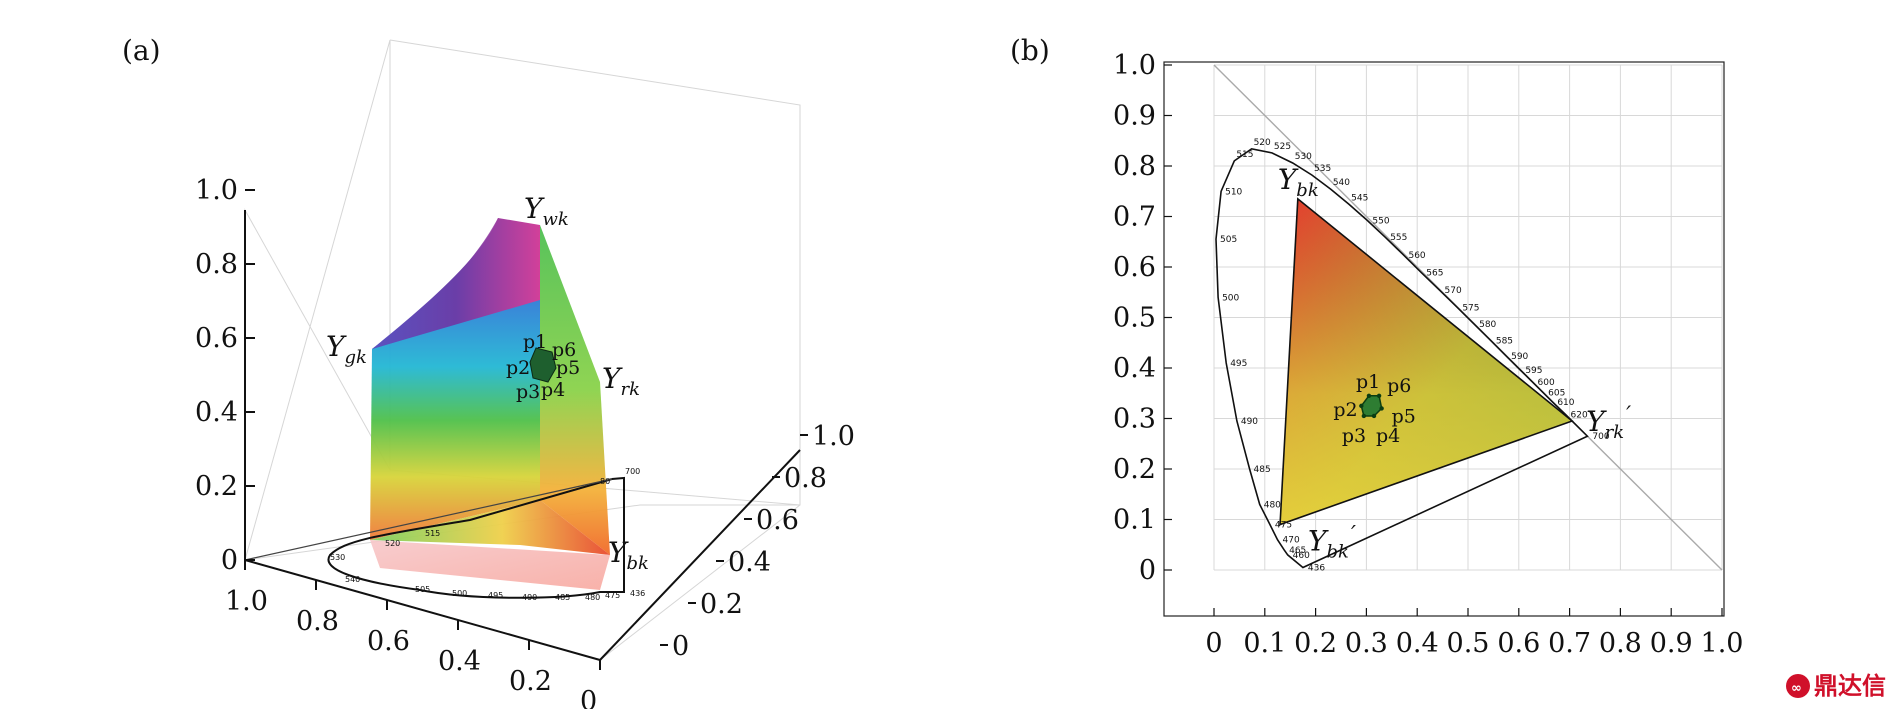 The image size is (1890, 709). What do you see at coordinates (1434, 274) in the screenshot?
I see `locus-label: 565` at bounding box center [1434, 274].